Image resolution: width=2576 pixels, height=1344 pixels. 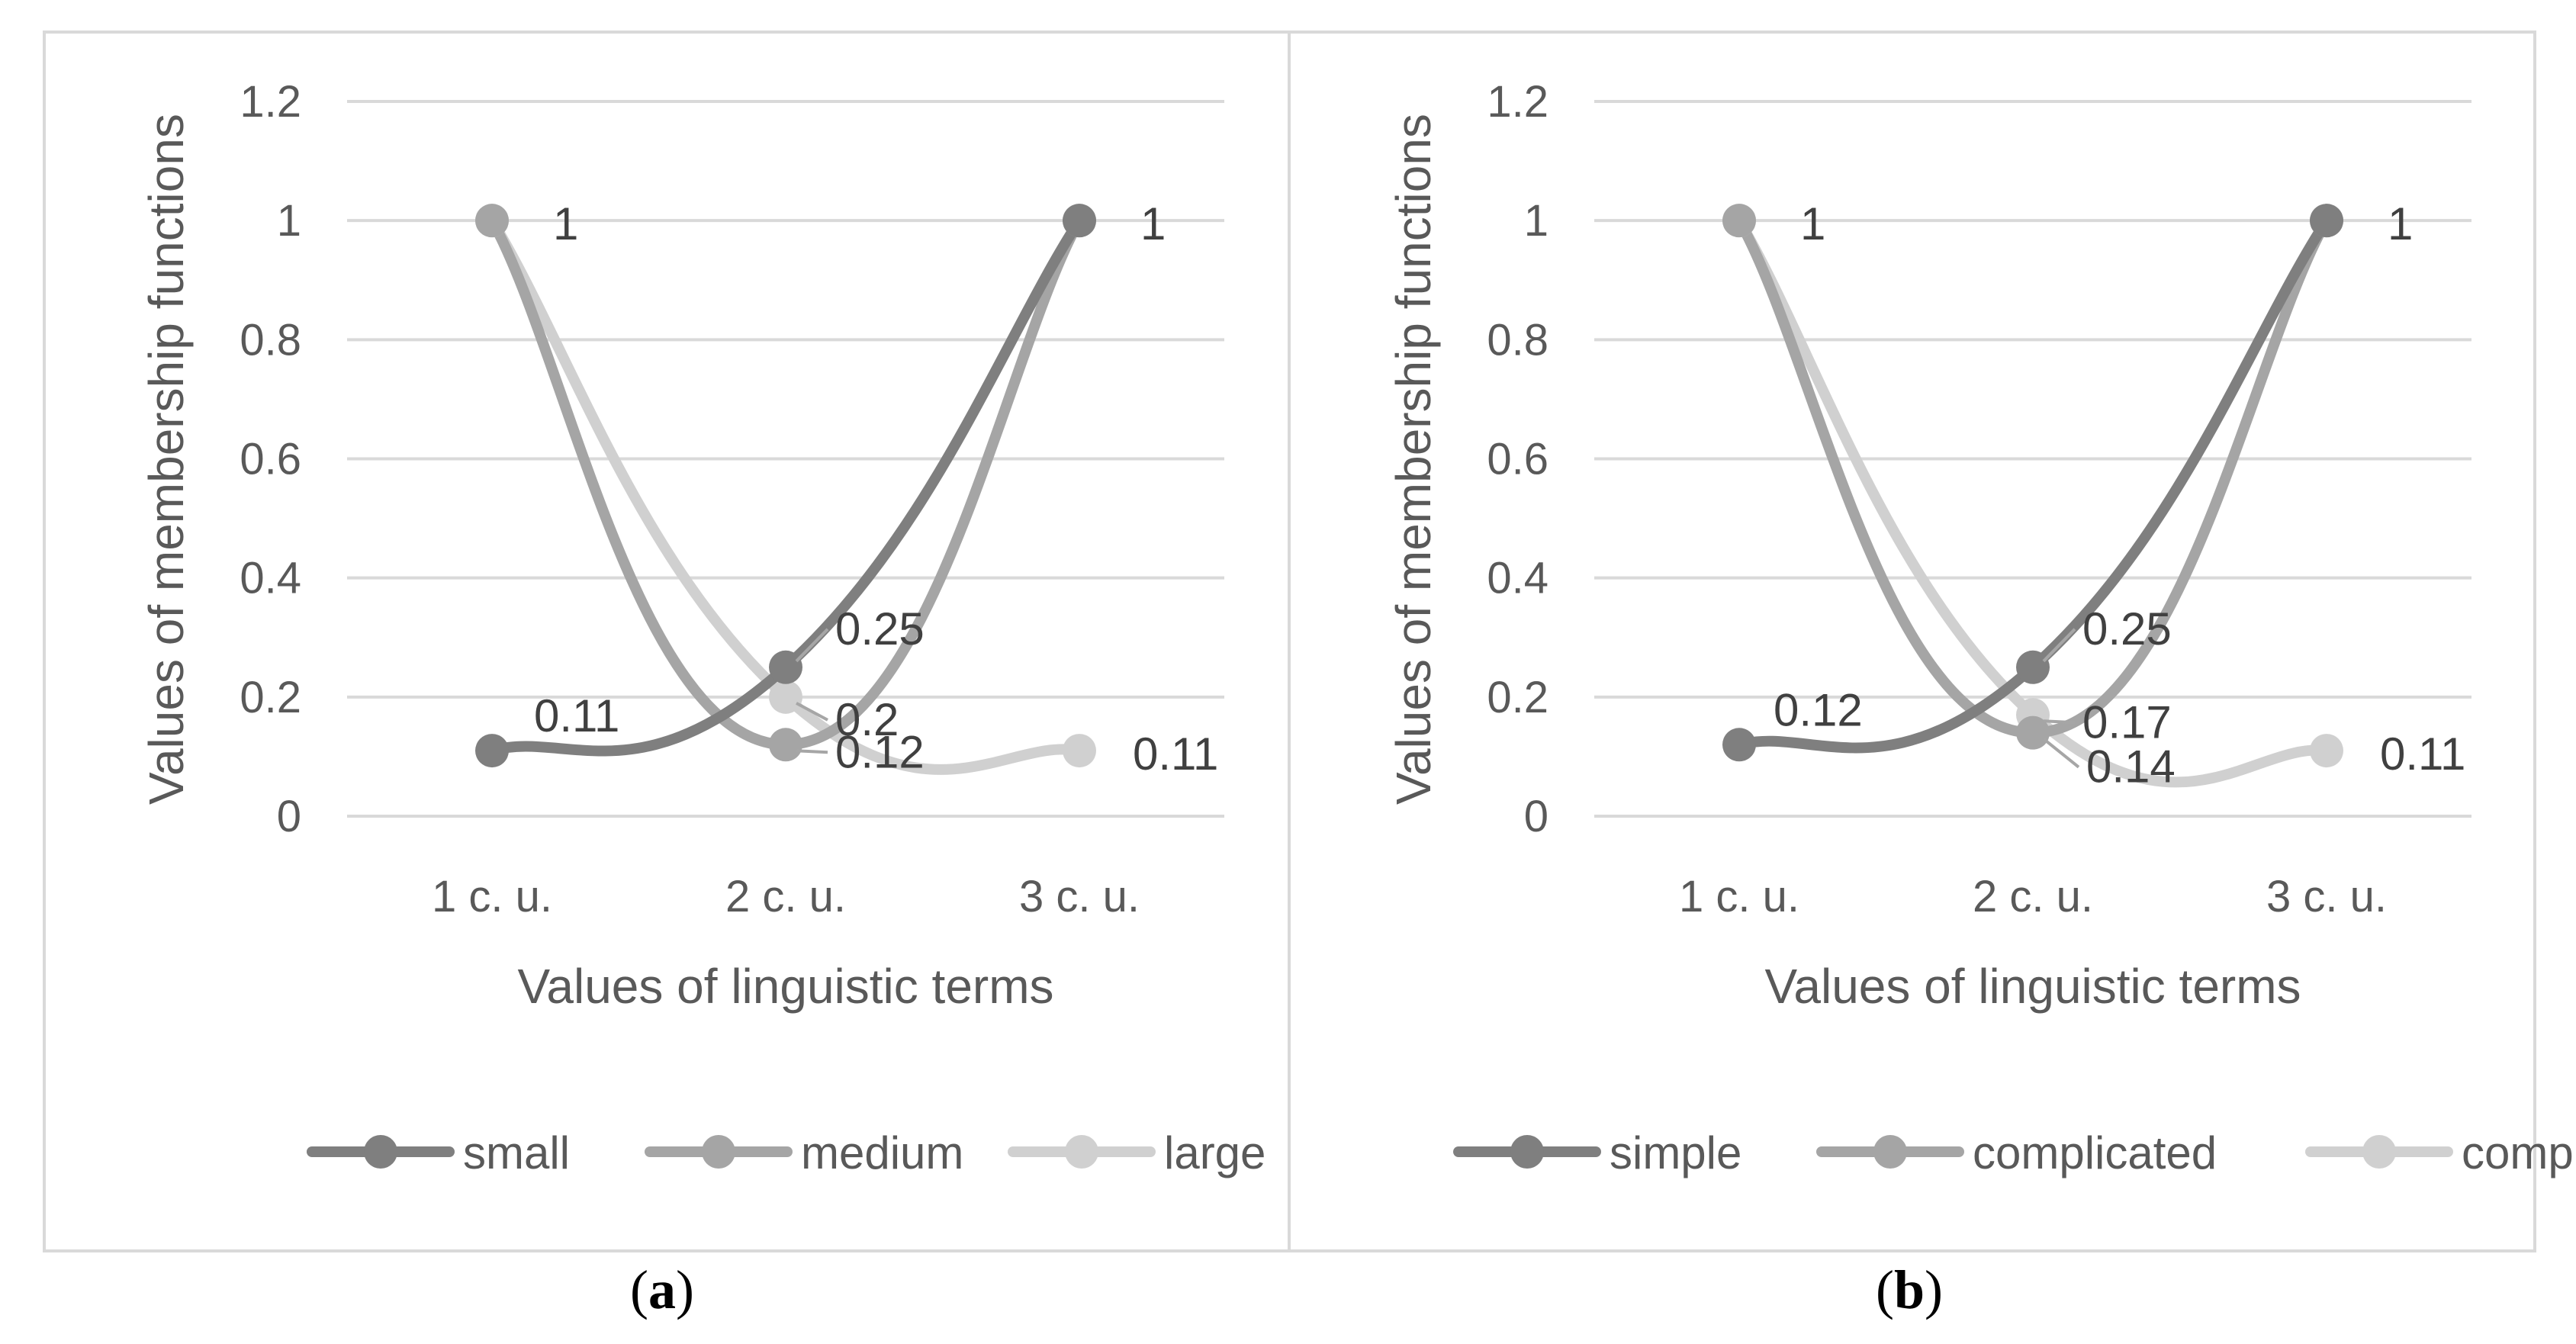 What do you see at coordinates (867, 719) in the screenshot?
I see `data-label: 0.2` at bounding box center [867, 719].